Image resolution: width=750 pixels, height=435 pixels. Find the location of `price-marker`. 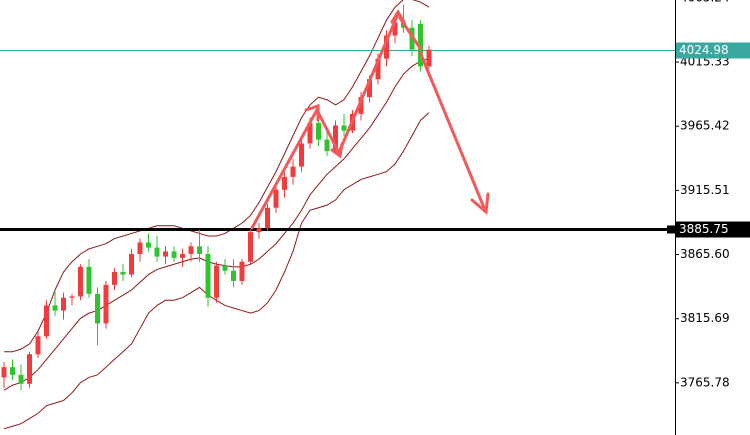

price-marker is located at coordinates (671, 229).